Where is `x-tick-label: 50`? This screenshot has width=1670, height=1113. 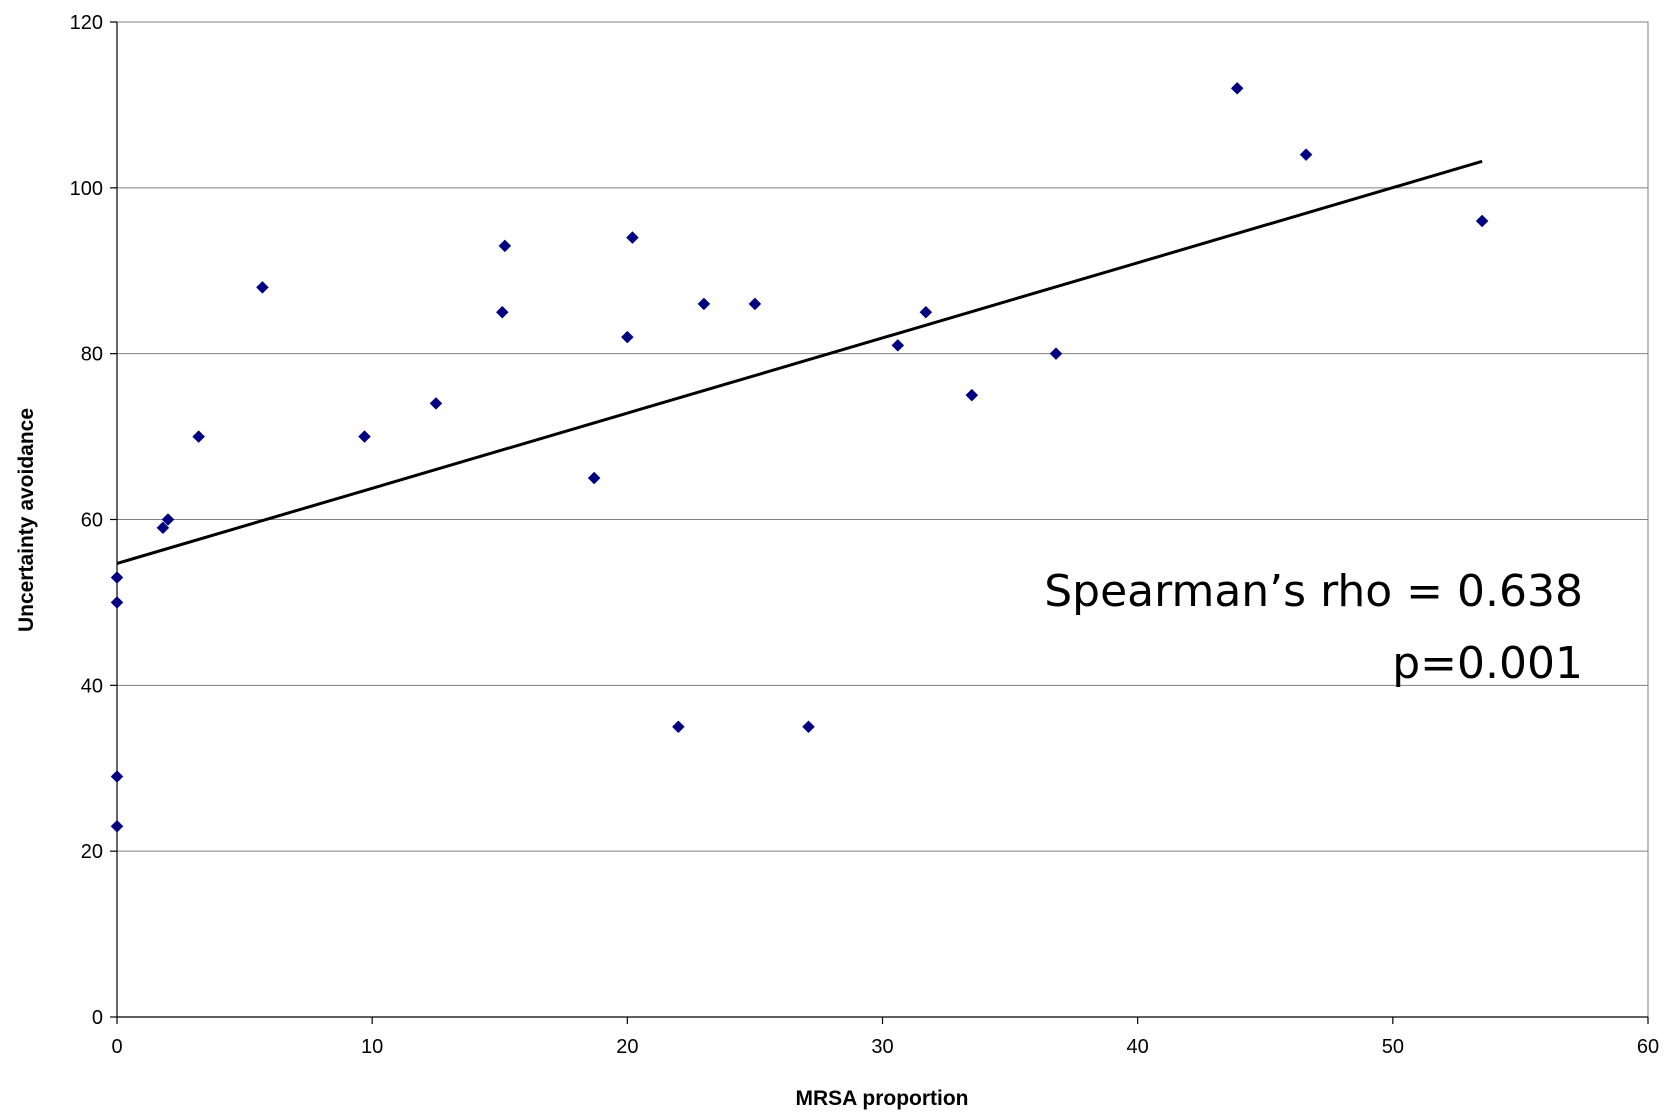
x-tick-label: 50 is located at coordinates (1393, 1047).